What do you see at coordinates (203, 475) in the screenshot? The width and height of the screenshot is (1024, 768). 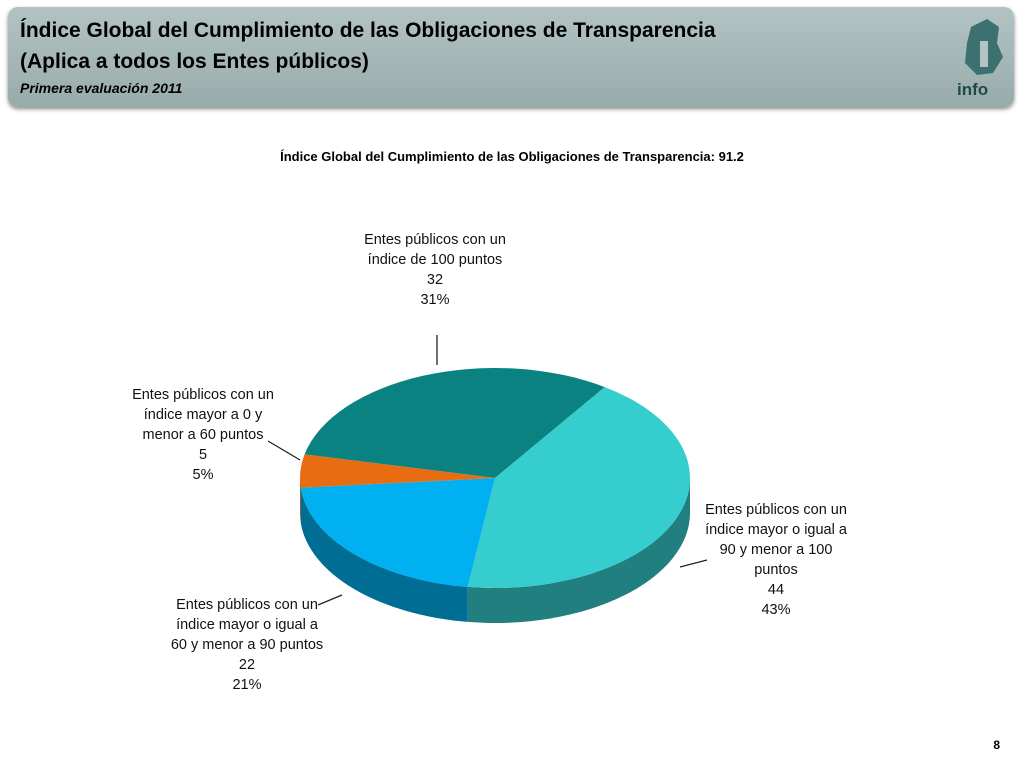 I see `percent-label: 5%` at bounding box center [203, 475].